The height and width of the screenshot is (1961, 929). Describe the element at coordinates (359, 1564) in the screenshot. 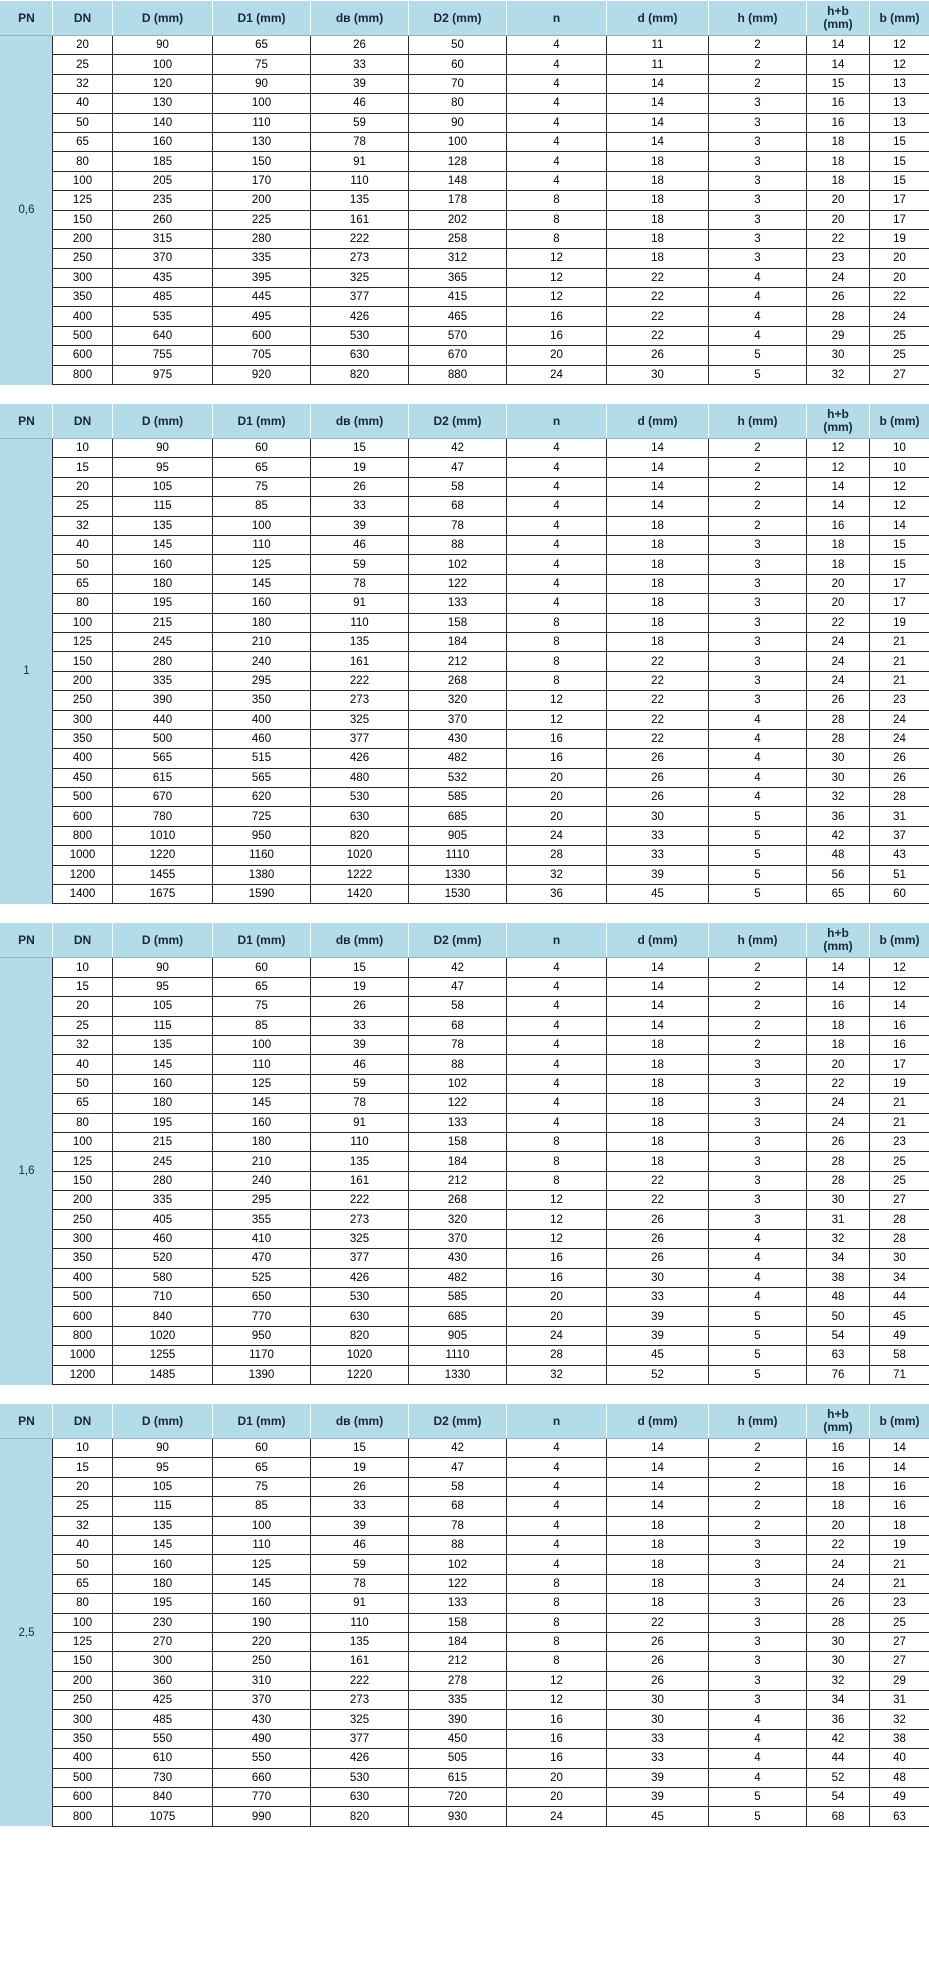

I see `cell-db: 59` at that location.